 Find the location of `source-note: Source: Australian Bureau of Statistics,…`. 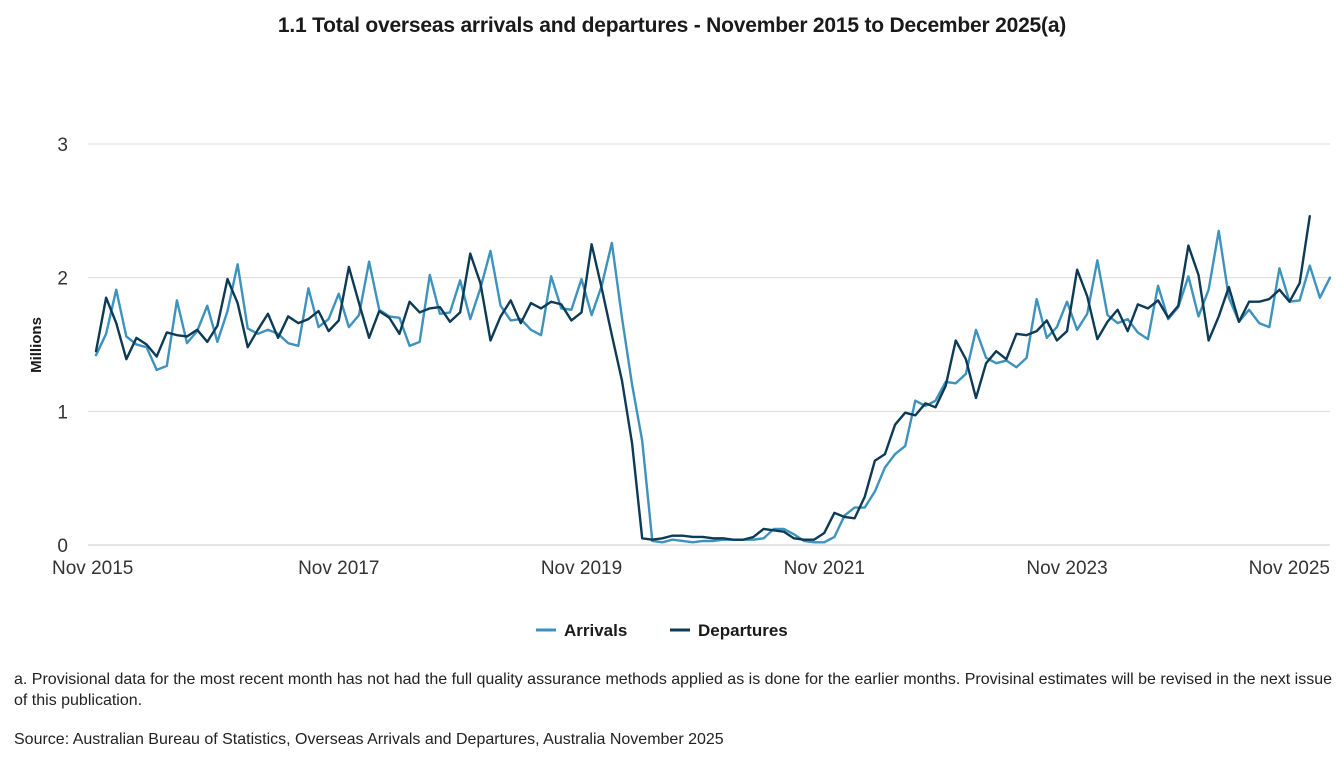

source-note: Source: Australian Bureau of Statistics,… is located at coordinates (369, 739).